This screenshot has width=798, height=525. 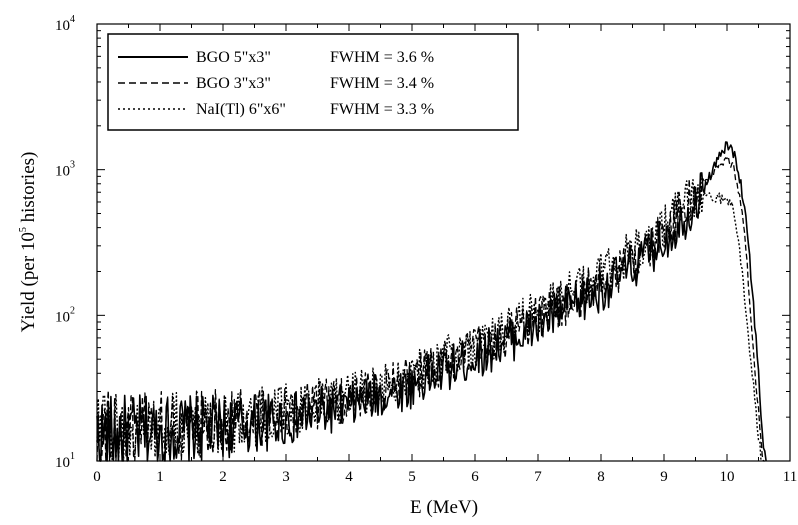 What do you see at coordinates (444, 507) in the screenshot?
I see `x-axis-title: E (MeV)` at bounding box center [444, 507].